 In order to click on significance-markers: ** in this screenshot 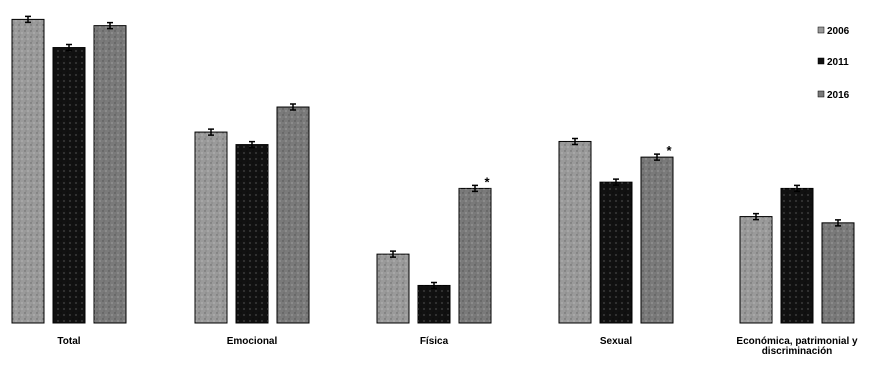, I will do `click(578, 166)`.